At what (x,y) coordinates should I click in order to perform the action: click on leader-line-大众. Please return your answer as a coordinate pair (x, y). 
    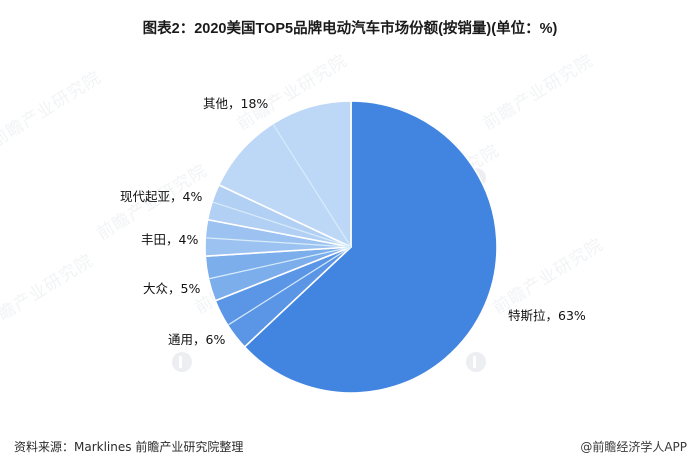
    Looking at the image, I should click on (280, 263).